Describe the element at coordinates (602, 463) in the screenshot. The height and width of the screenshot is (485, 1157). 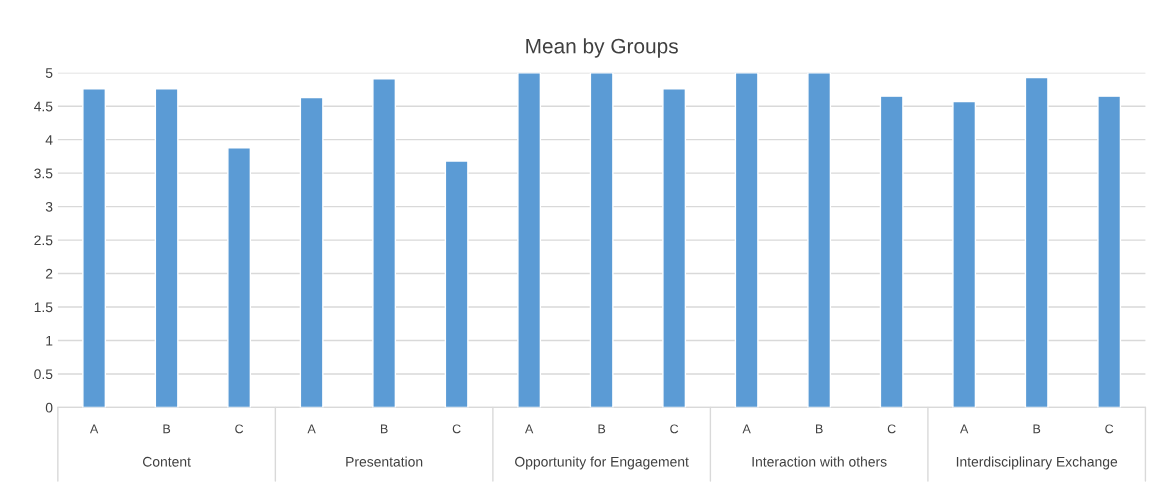
I see `text: Opportunity for Engagement` at that location.